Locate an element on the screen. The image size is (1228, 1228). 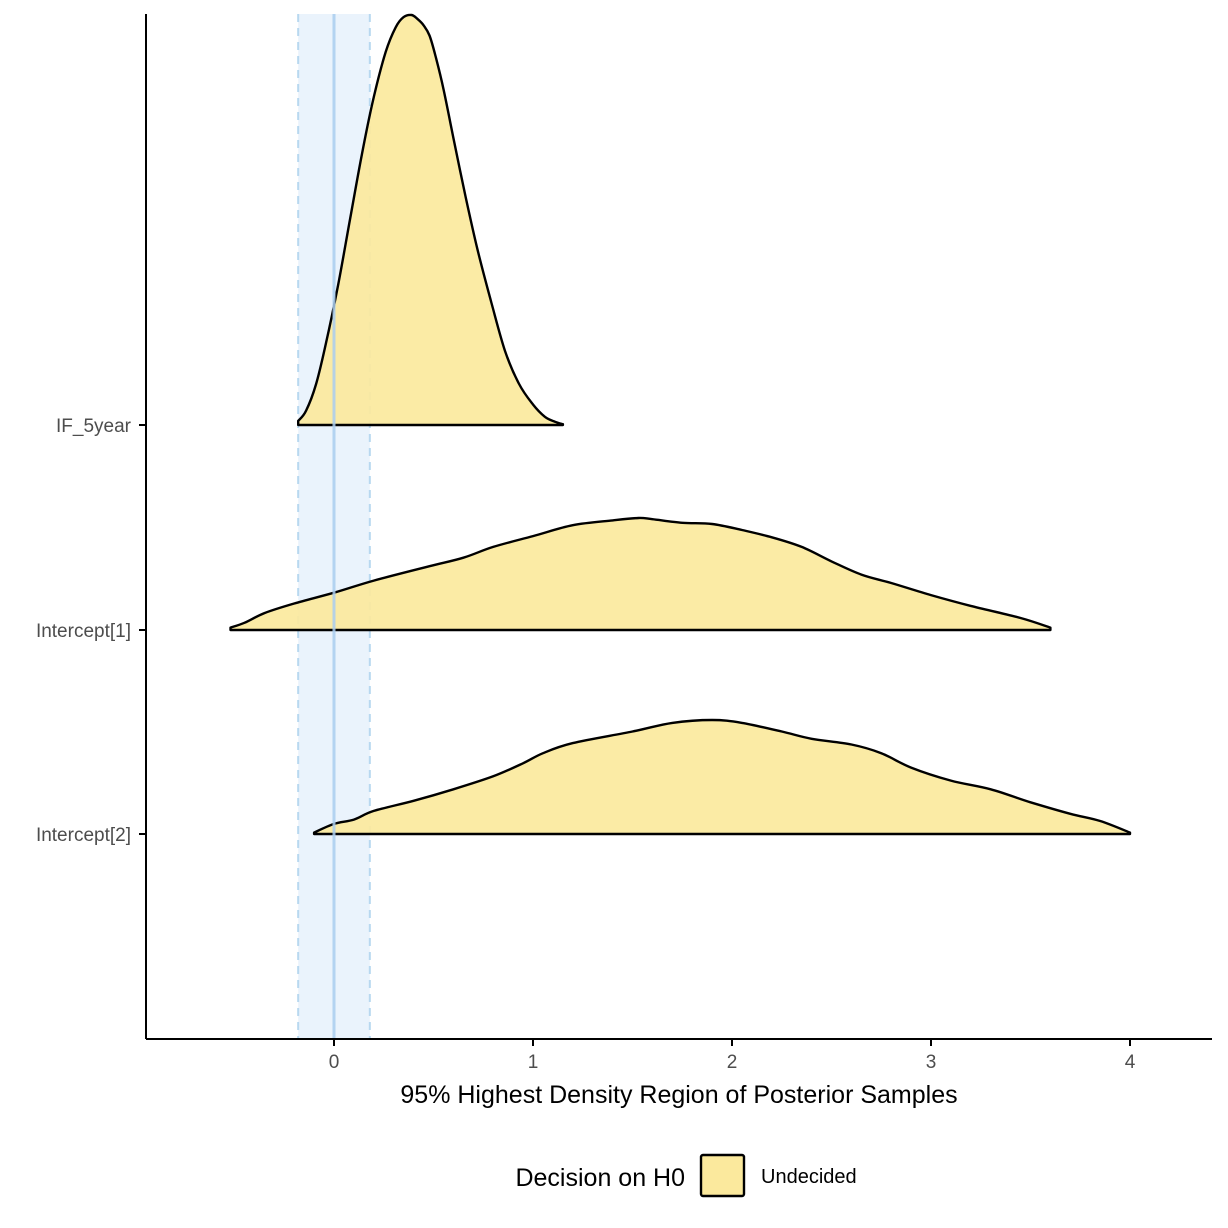
x-tick-label: 0 is located at coordinates (334, 1062).